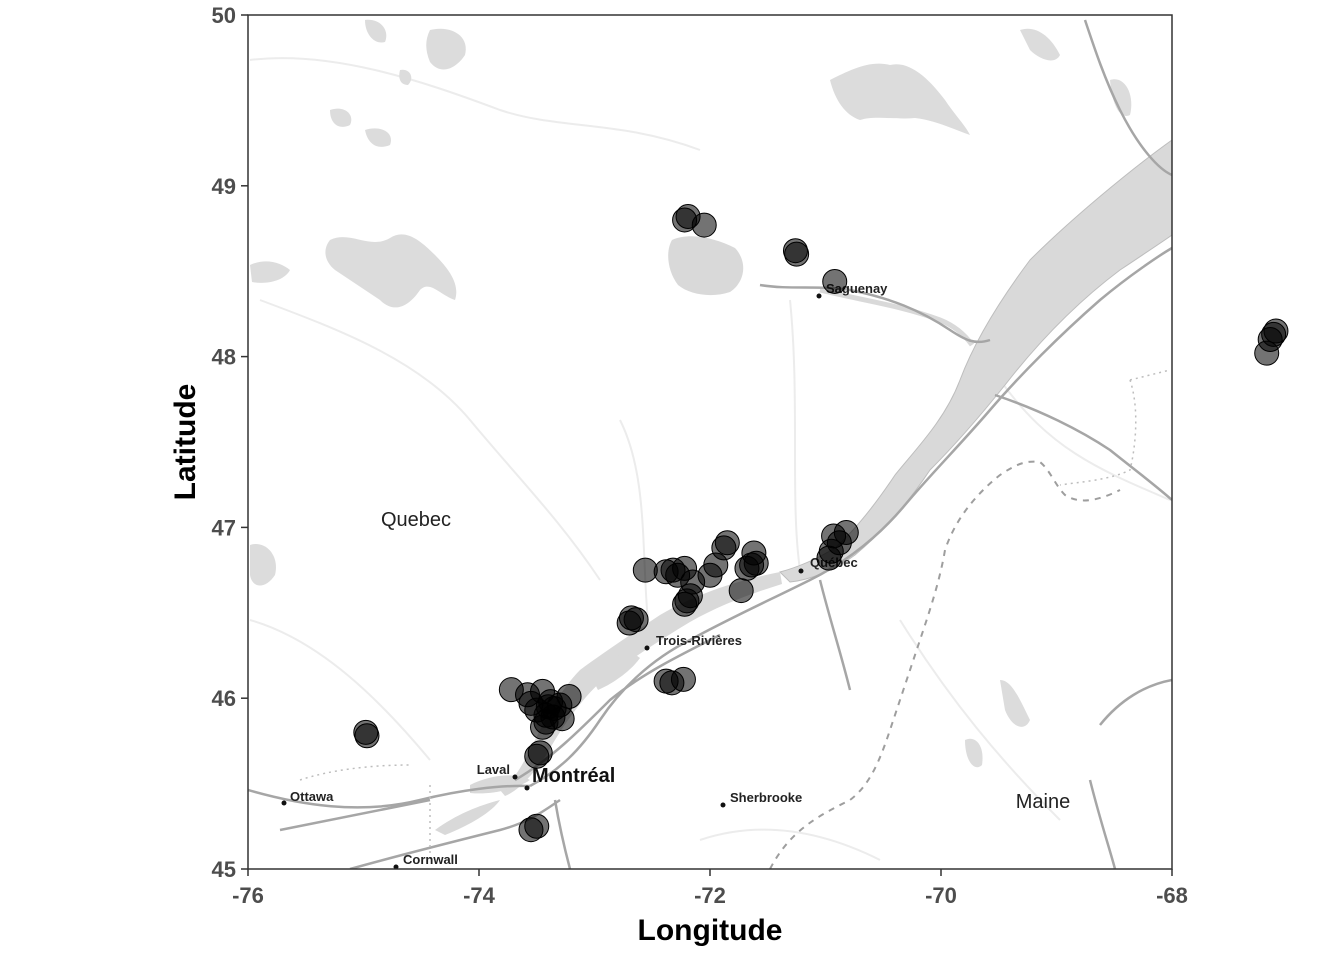 This screenshot has width=1344, height=960. What do you see at coordinates (312, 796) in the screenshot?
I see `city-label-ottawa: Ottawa` at bounding box center [312, 796].